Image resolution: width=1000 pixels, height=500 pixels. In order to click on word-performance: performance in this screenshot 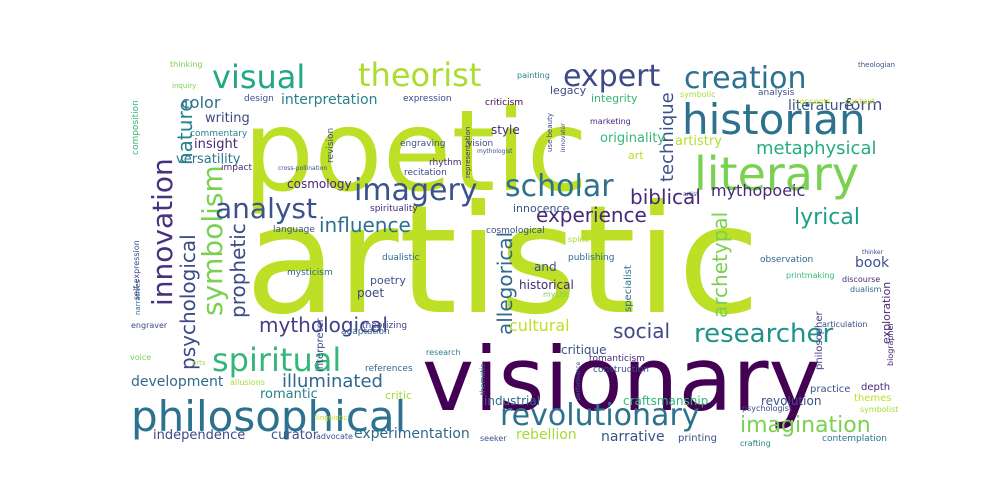, I will do `click(578, 380)`.